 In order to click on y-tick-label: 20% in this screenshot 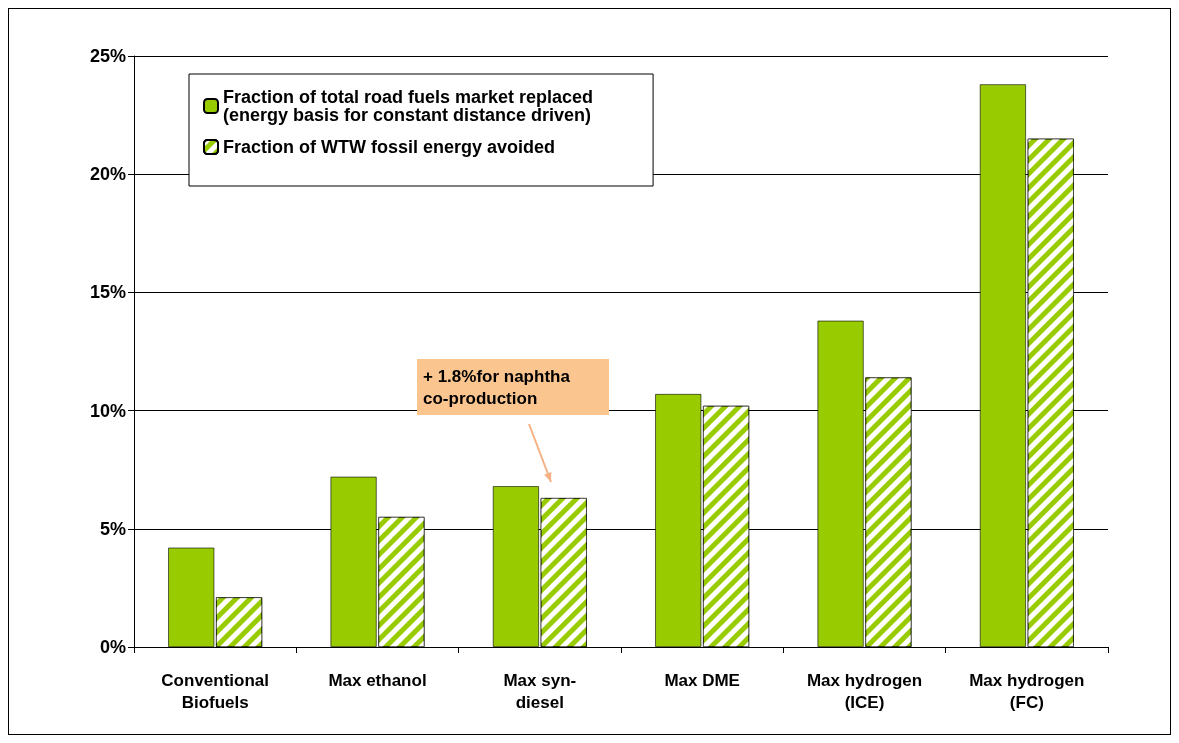, I will do `click(107, 174)`.